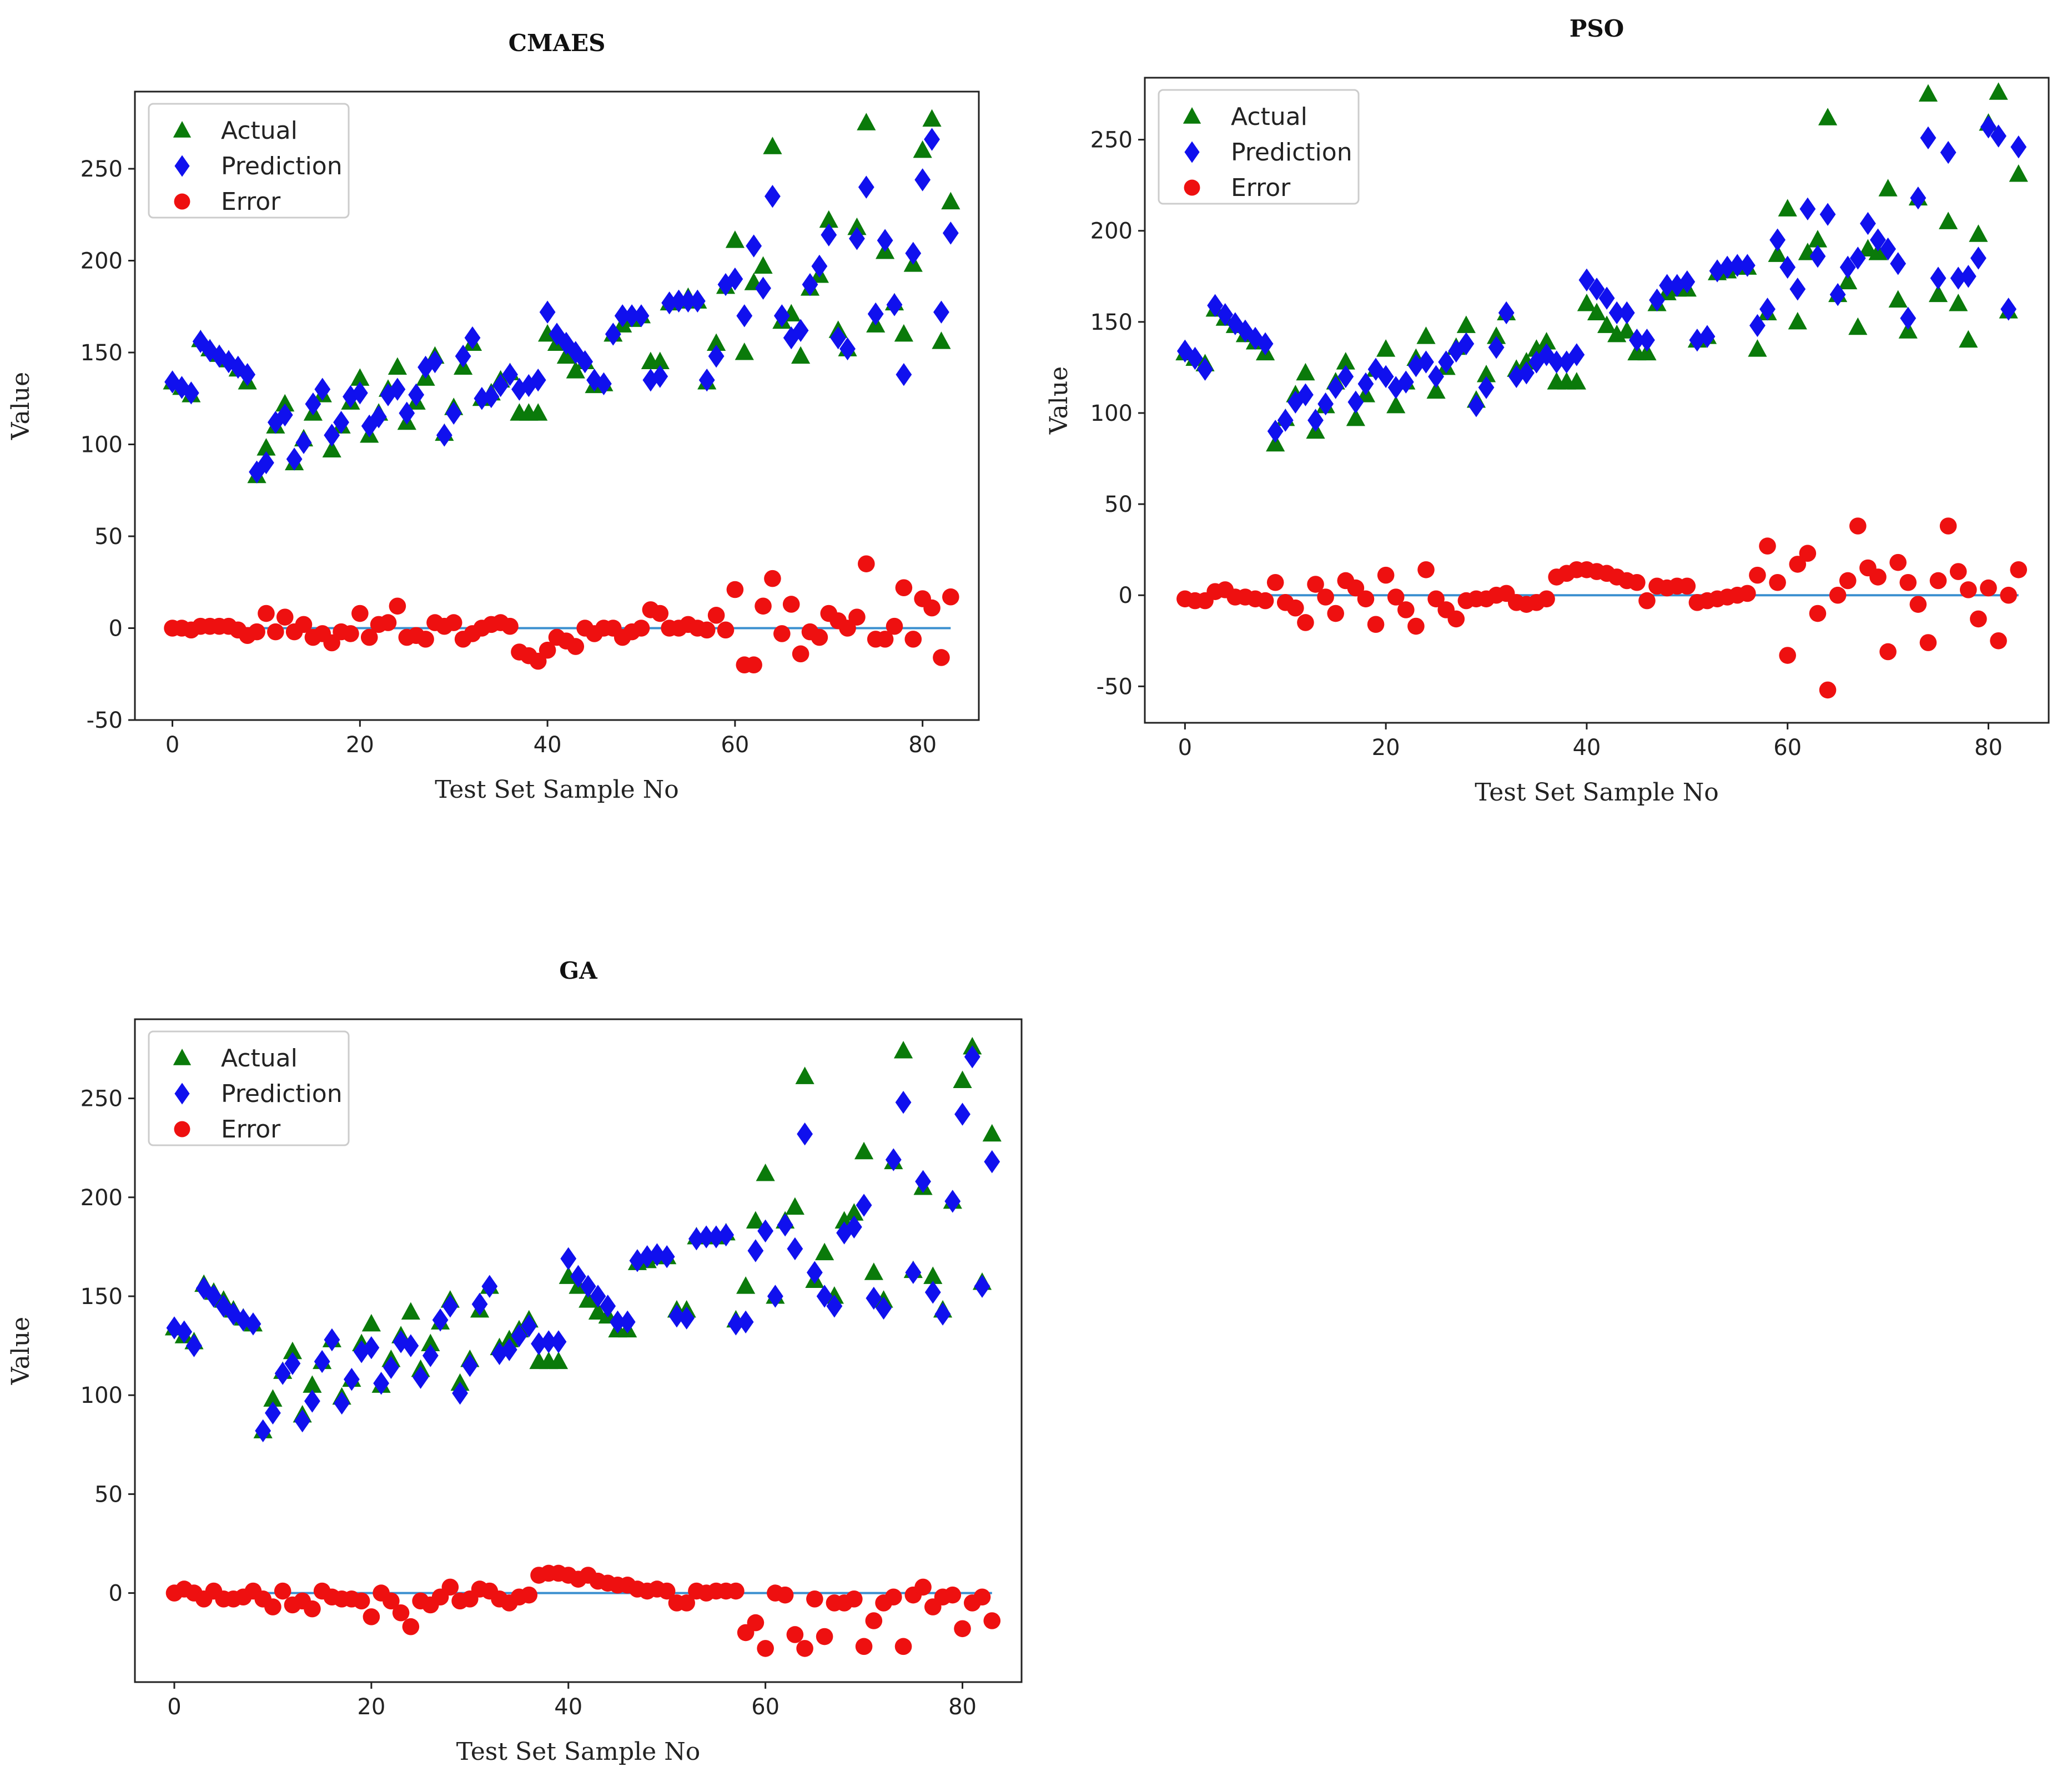  I want to click on y-axis-label: Value, so click(21, 1351).